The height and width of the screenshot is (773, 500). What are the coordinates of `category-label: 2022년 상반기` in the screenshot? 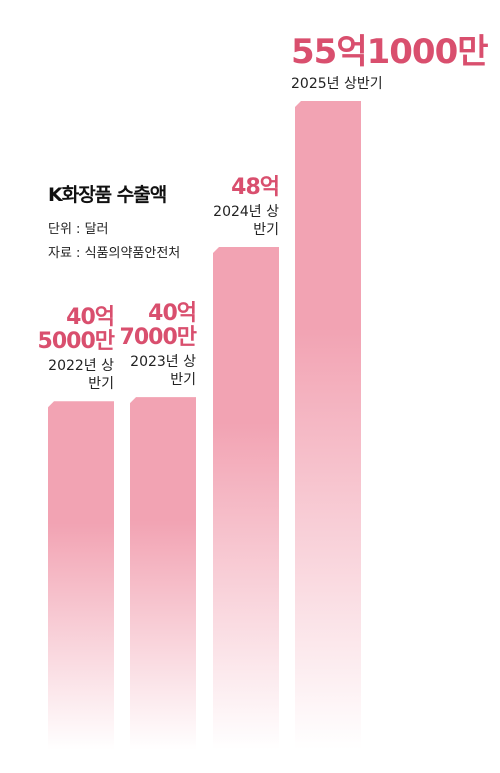 It's located at (81, 375).